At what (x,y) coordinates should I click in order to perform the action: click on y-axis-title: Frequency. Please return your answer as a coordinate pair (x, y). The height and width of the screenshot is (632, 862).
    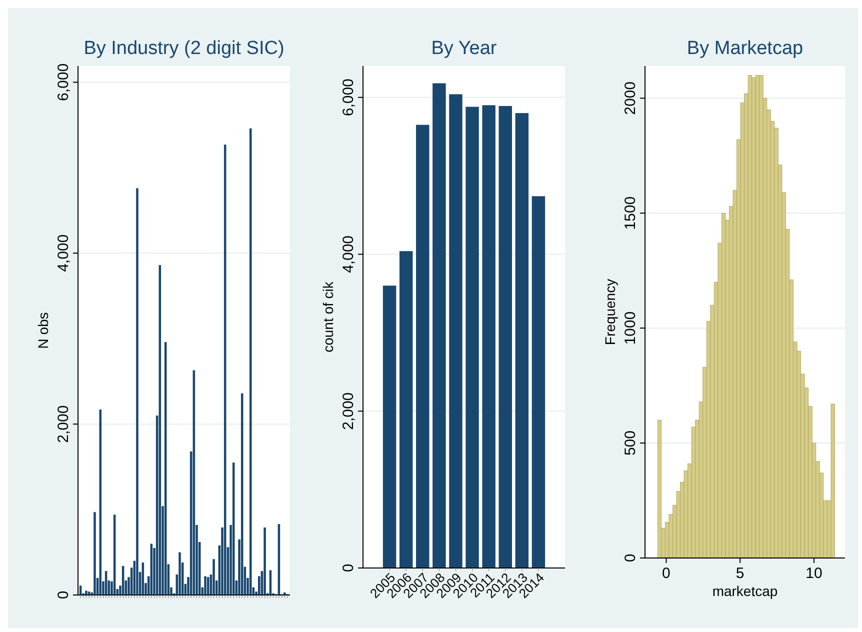
    Looking at the image, I should click on (610, 312).